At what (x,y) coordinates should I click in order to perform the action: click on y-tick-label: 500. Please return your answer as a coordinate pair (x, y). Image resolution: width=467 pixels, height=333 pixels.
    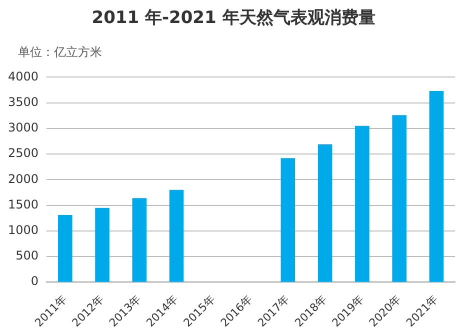
    Looking at the image, I should click on (27, 255).